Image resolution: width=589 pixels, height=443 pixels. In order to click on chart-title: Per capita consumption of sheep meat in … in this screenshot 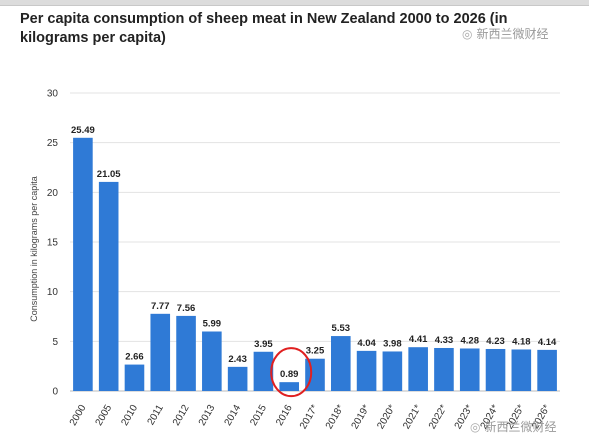, I will do `click(264, 28)`.